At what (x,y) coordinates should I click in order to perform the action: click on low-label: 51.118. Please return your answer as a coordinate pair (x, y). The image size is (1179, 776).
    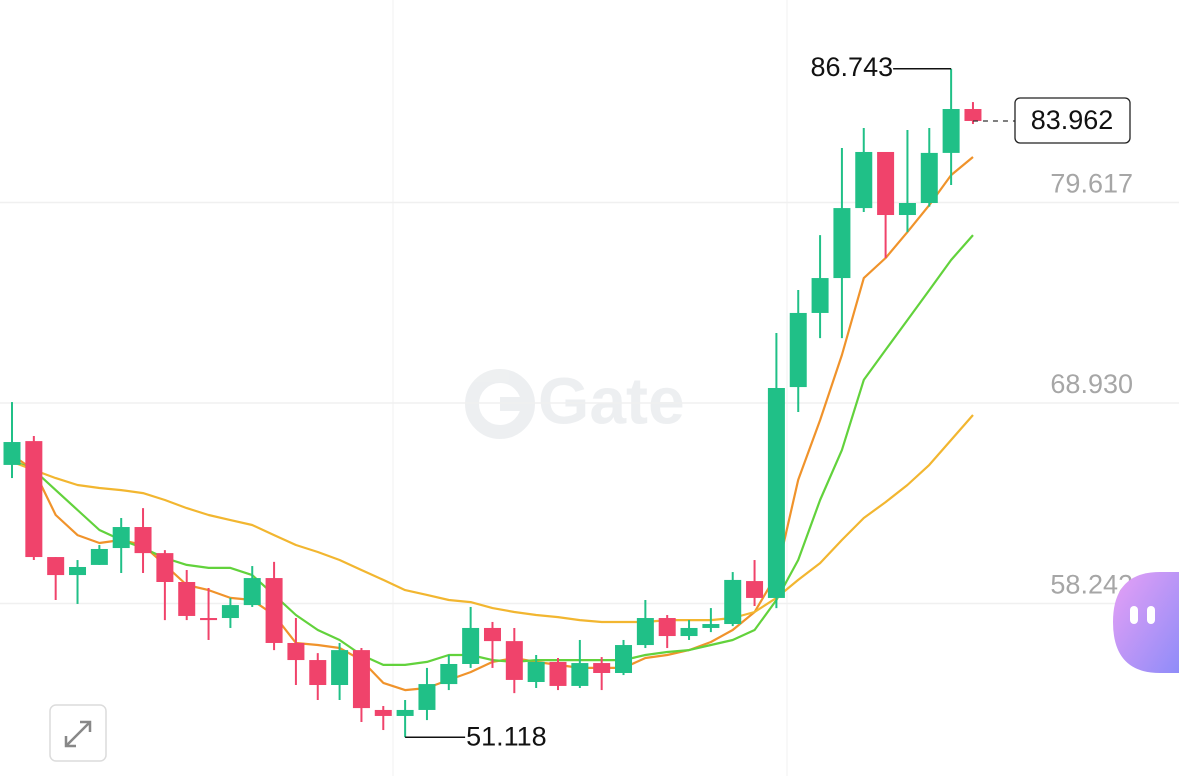
    Looking at the image, I should click on (506, 736).